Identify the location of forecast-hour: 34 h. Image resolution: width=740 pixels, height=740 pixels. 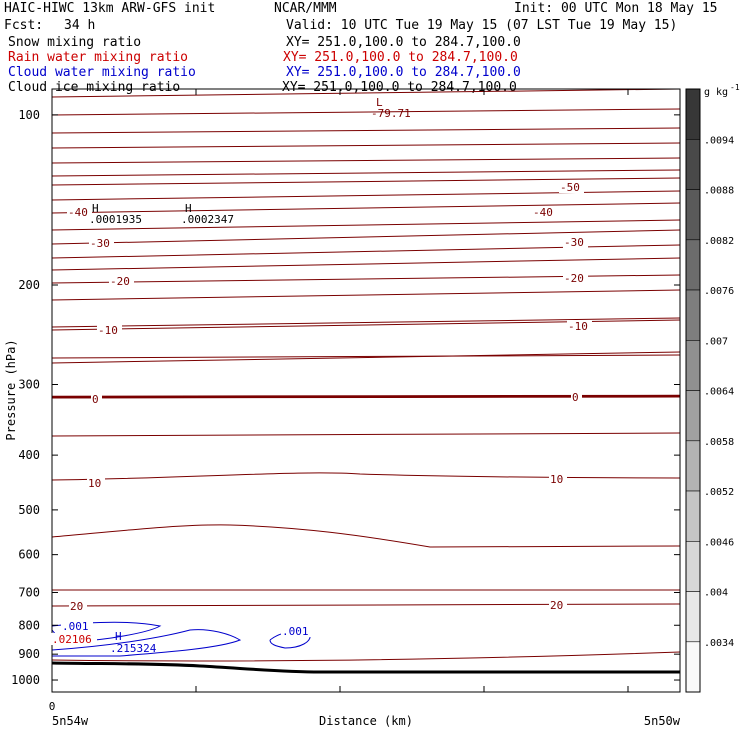
(80, 25).